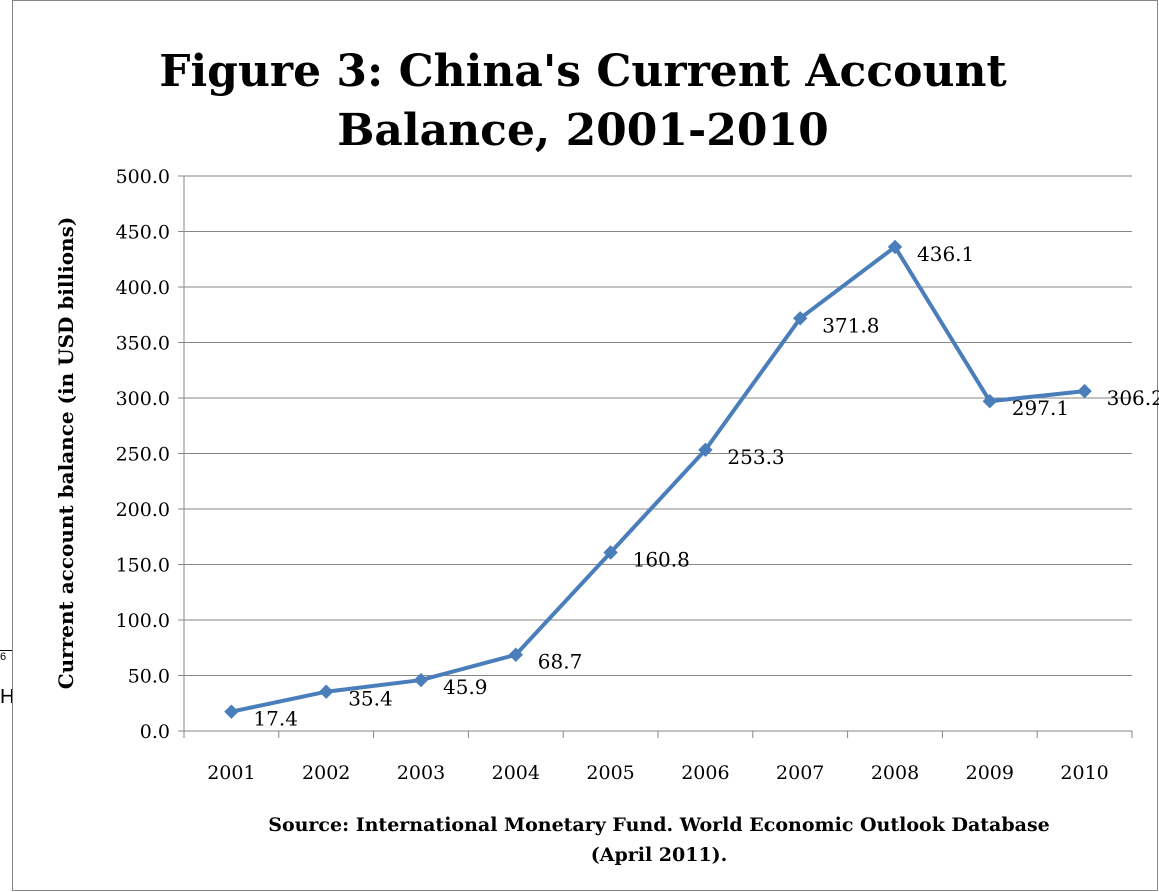  I want to click on y-tick-label: 250.0, so click(143, 455).